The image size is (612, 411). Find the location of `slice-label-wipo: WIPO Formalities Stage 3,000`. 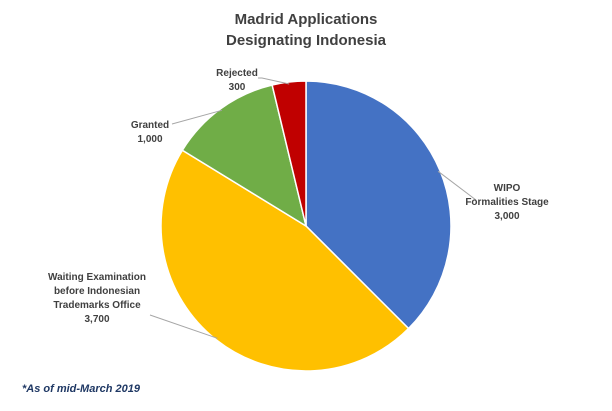

slice-label-wipo: WIPO Formalities Stage 3,000 is located at coordinates (507, 202).